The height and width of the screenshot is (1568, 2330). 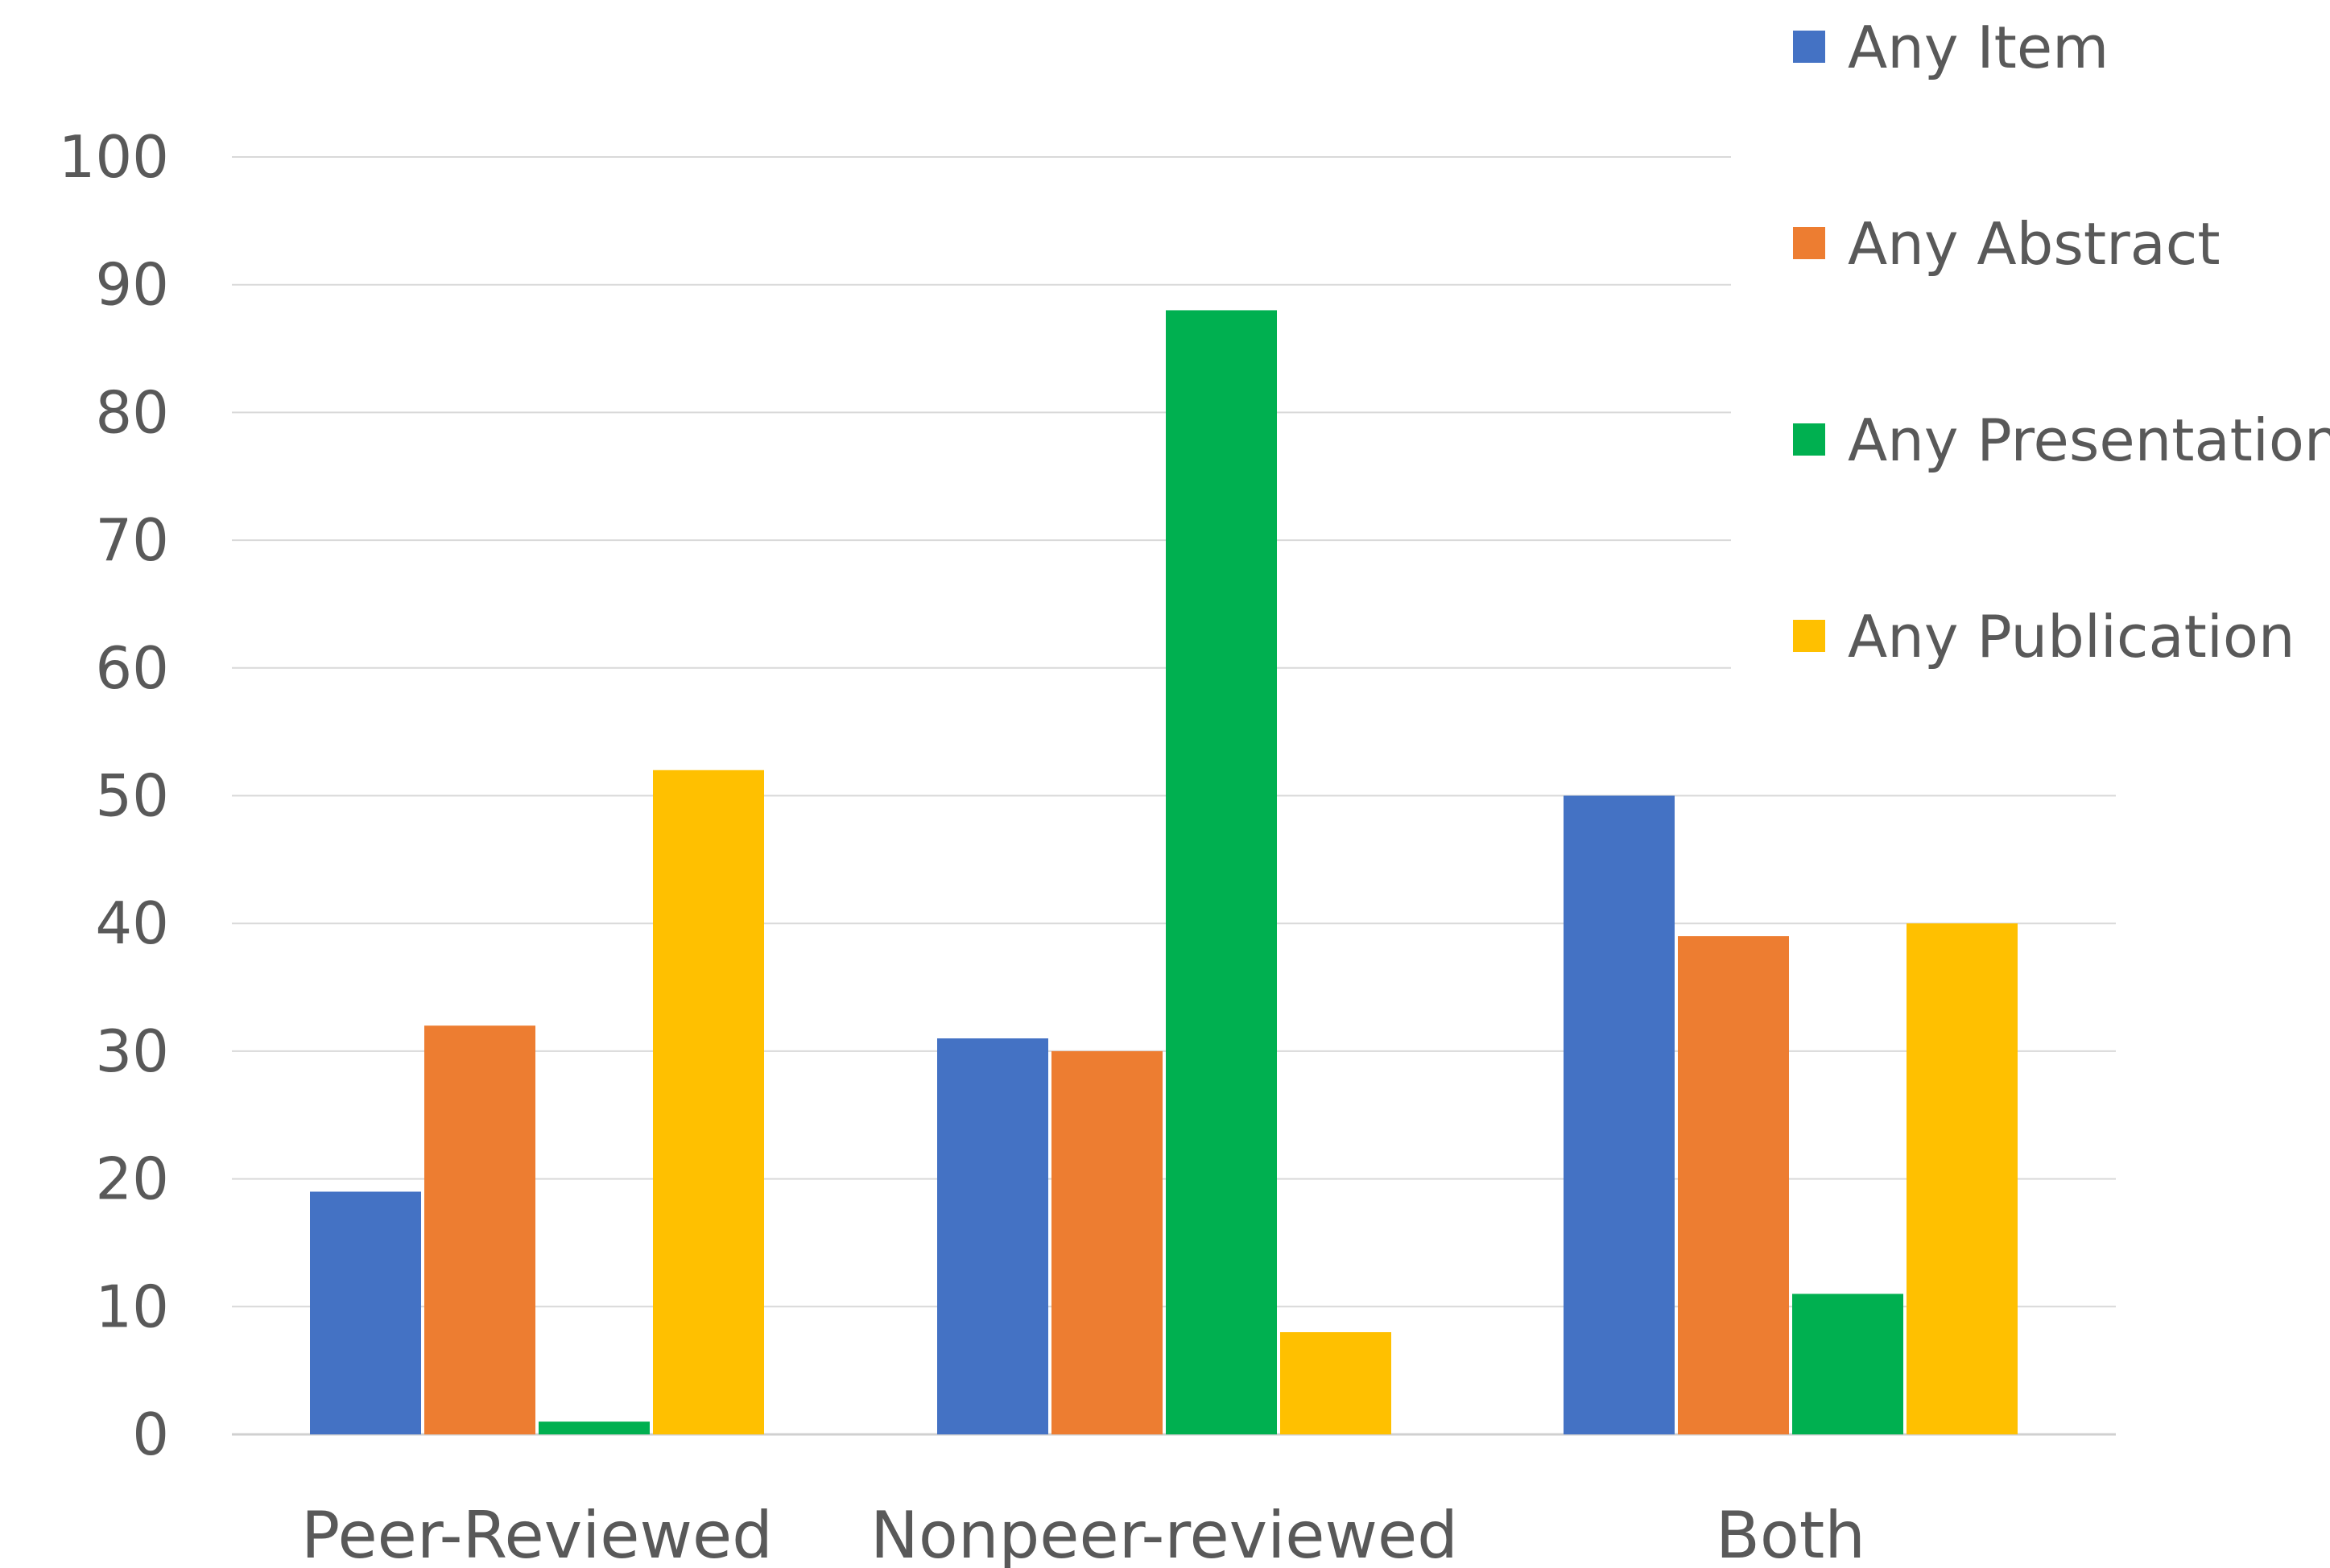 I want to click on x-axis-labels: Peer-Reviewed Nonpeer-reviewed Both, so click(x=1083, y=1533).